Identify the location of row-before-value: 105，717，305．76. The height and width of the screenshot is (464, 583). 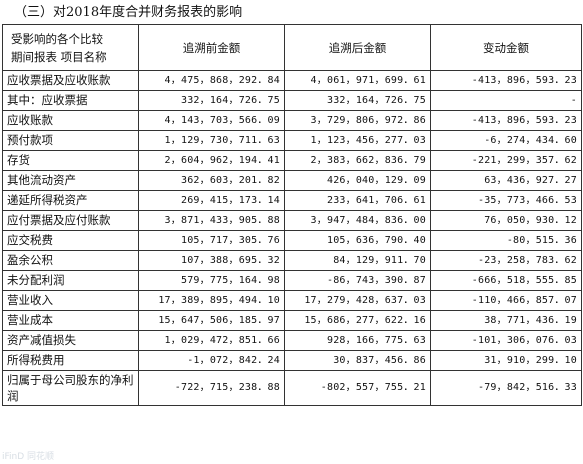
(211, 240).